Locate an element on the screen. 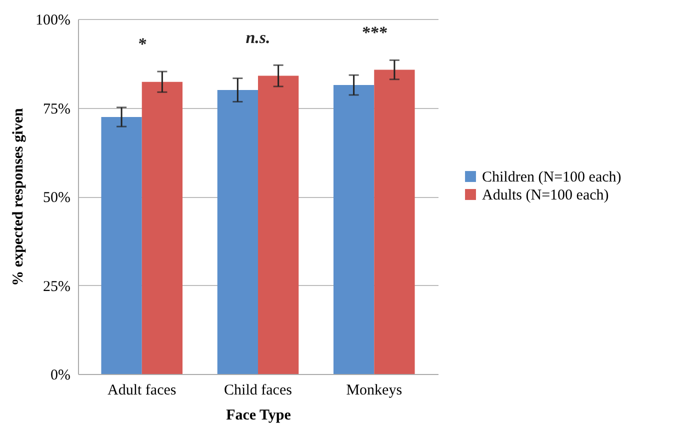  y-tick-label: 50% is located at coordinates (56, 198).